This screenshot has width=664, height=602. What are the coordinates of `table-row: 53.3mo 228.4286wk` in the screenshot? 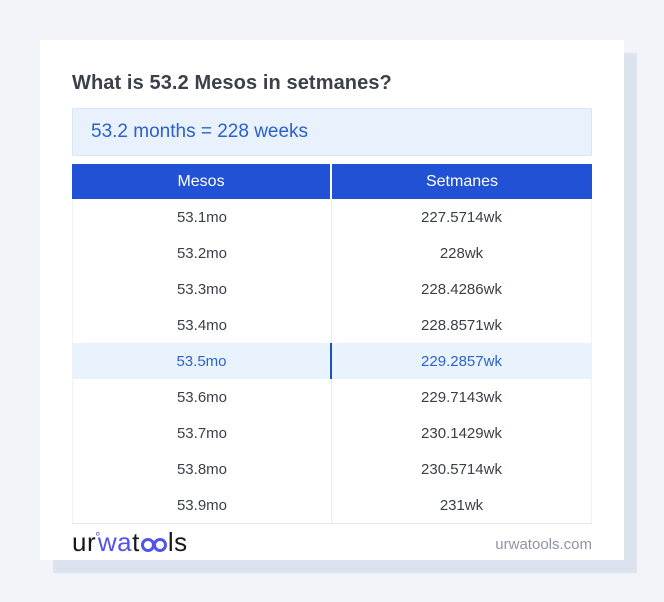 It's located at (332, 289).